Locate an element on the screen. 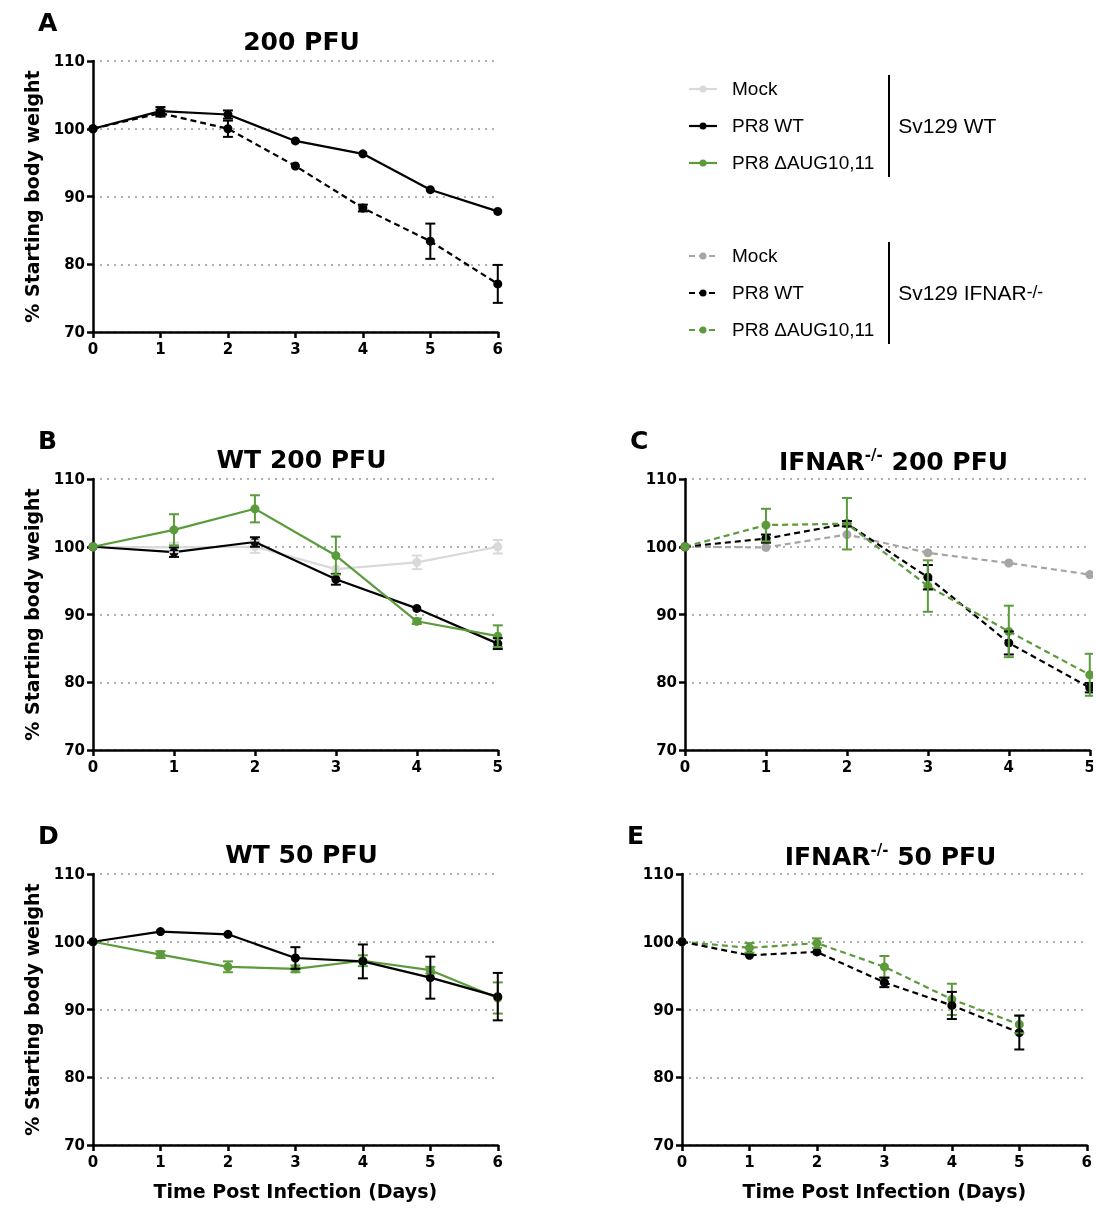  legend-title: Sv129 WT is located at coordinates (942, 125).